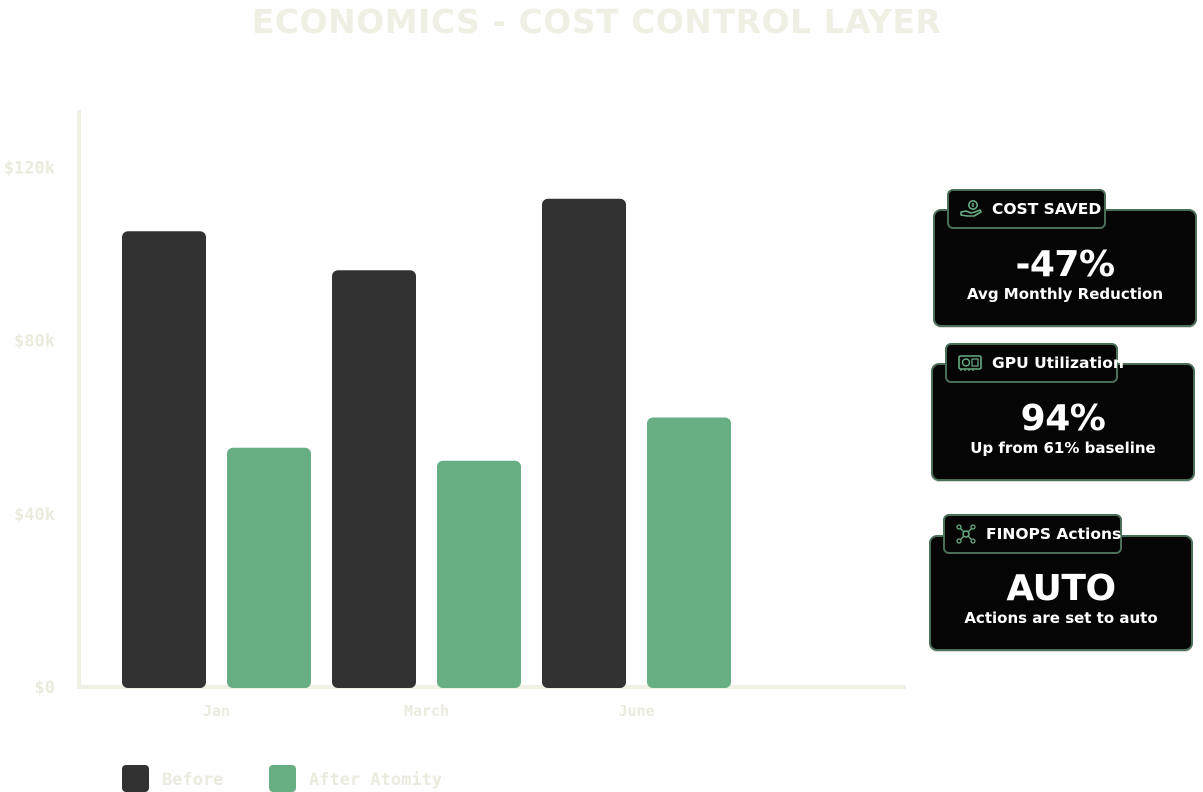 The width and height of the screenshot is (1203, 792). I want to click on cost-saved-tab: COST SAVED, so click(1026, 209).